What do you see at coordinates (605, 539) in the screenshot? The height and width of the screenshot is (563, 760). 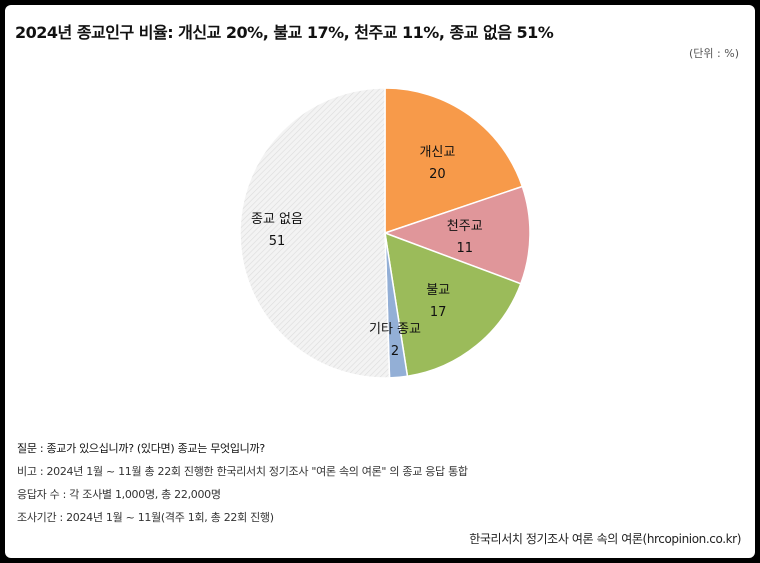 I see `source-credit: 한국리서치 정기조사 여론 속의 여론(hrcopinion.co.kr)` at bounding box center [605, 539].